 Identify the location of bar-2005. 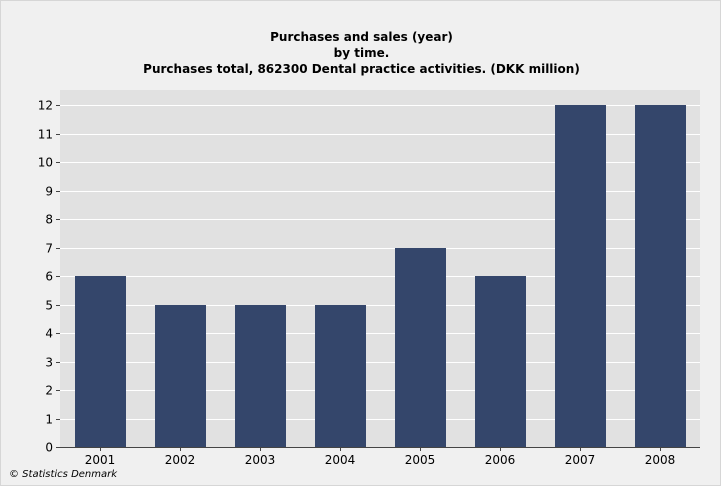
(420, 348).